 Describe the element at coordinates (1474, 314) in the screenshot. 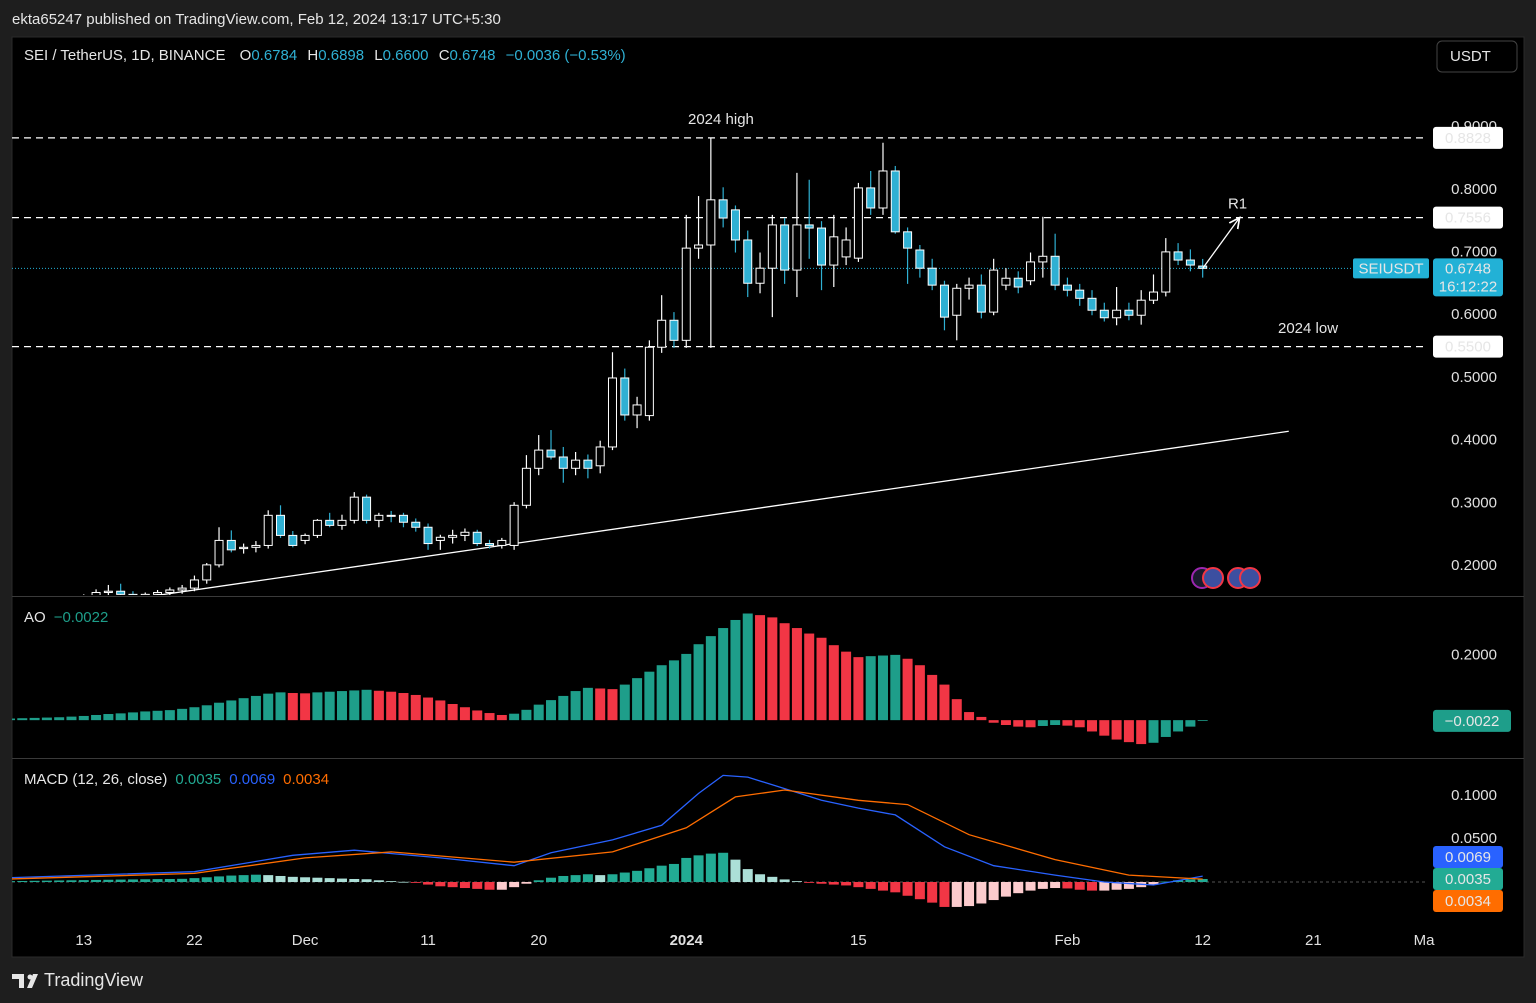

I see `y-tick-label: 0.6000` at that location.